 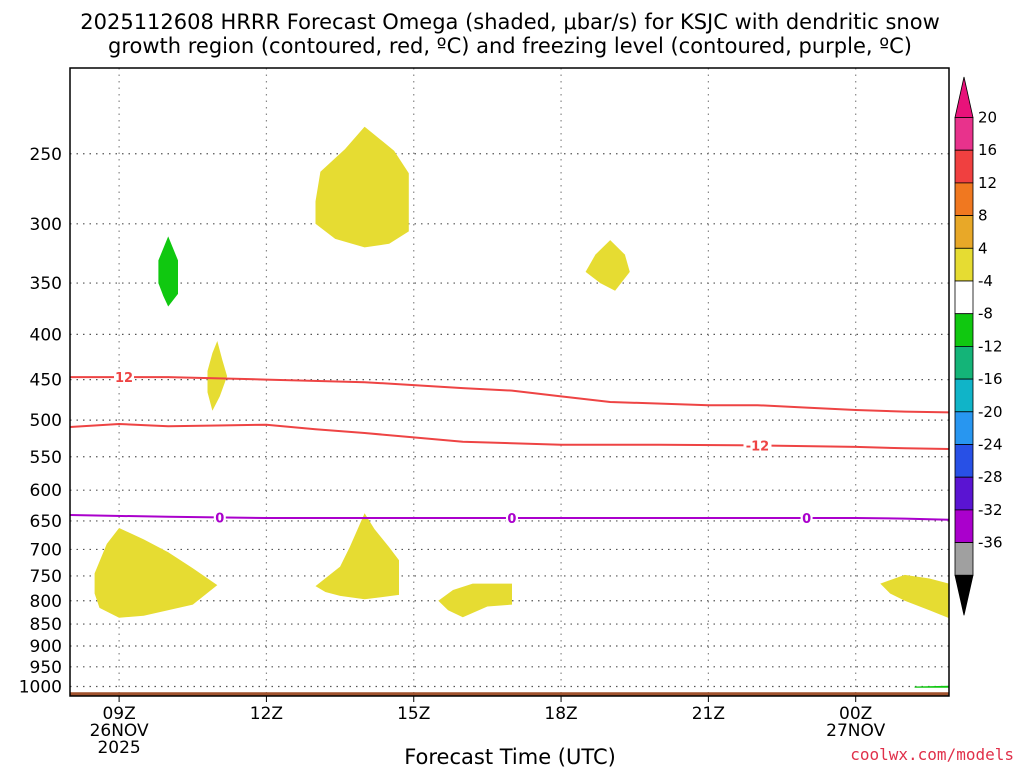 I want to click on colorbar: 20 16 12 8 4 -4 -8 -12 -16 -20 -24 -28 -32 -36, so click(x=978, y=346).